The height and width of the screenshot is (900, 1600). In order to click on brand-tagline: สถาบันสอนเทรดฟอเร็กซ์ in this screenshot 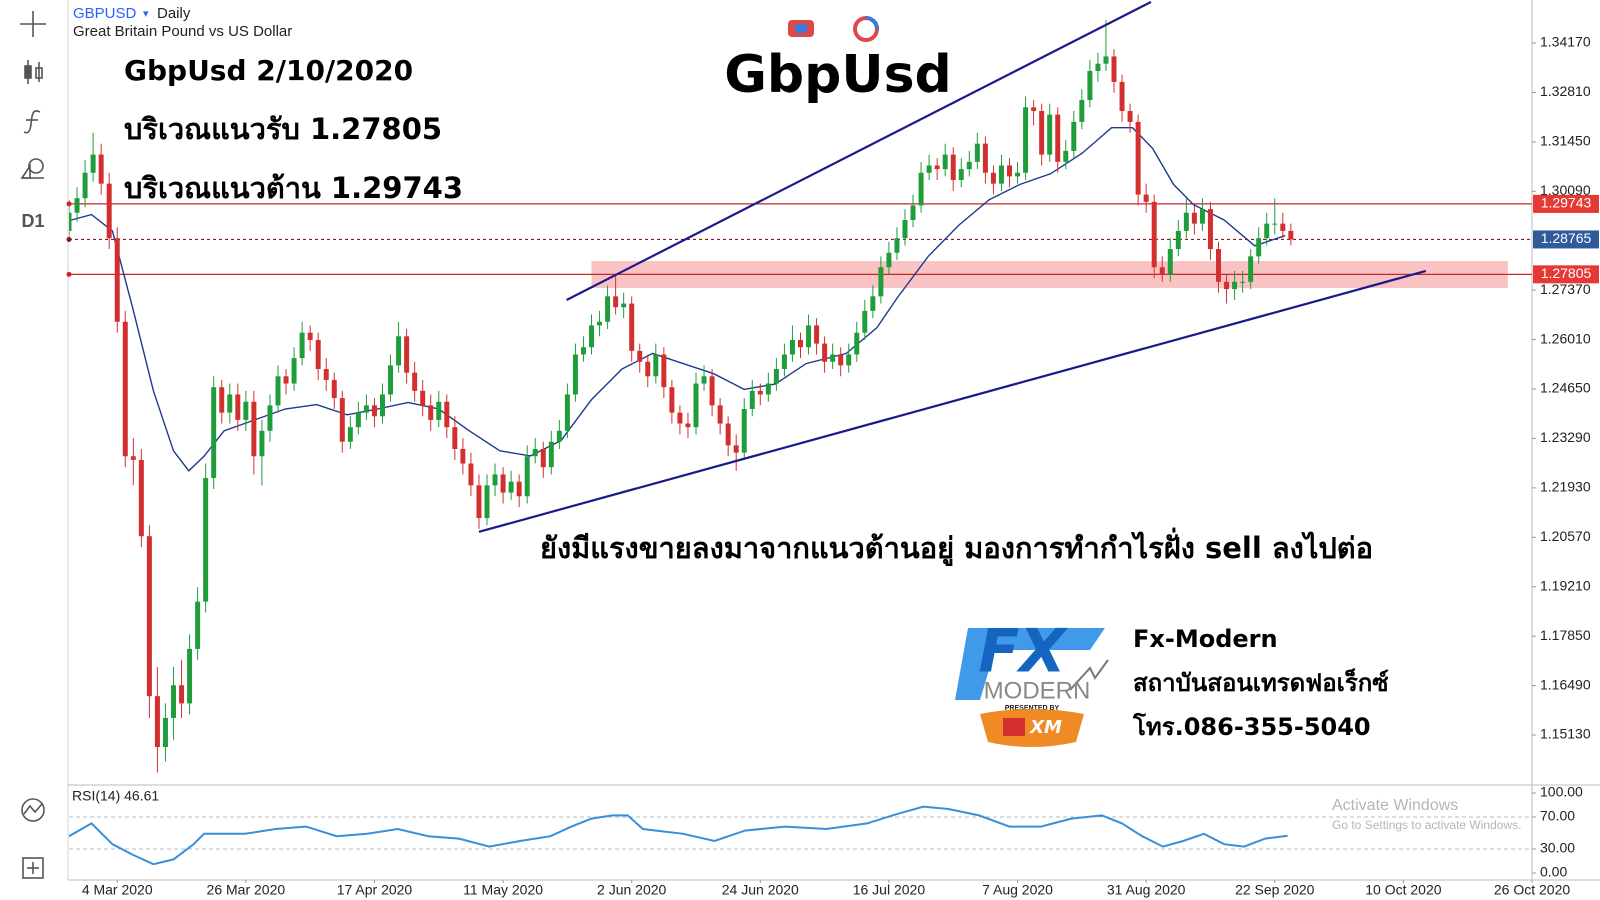, I will do `click(1261, 682)`.